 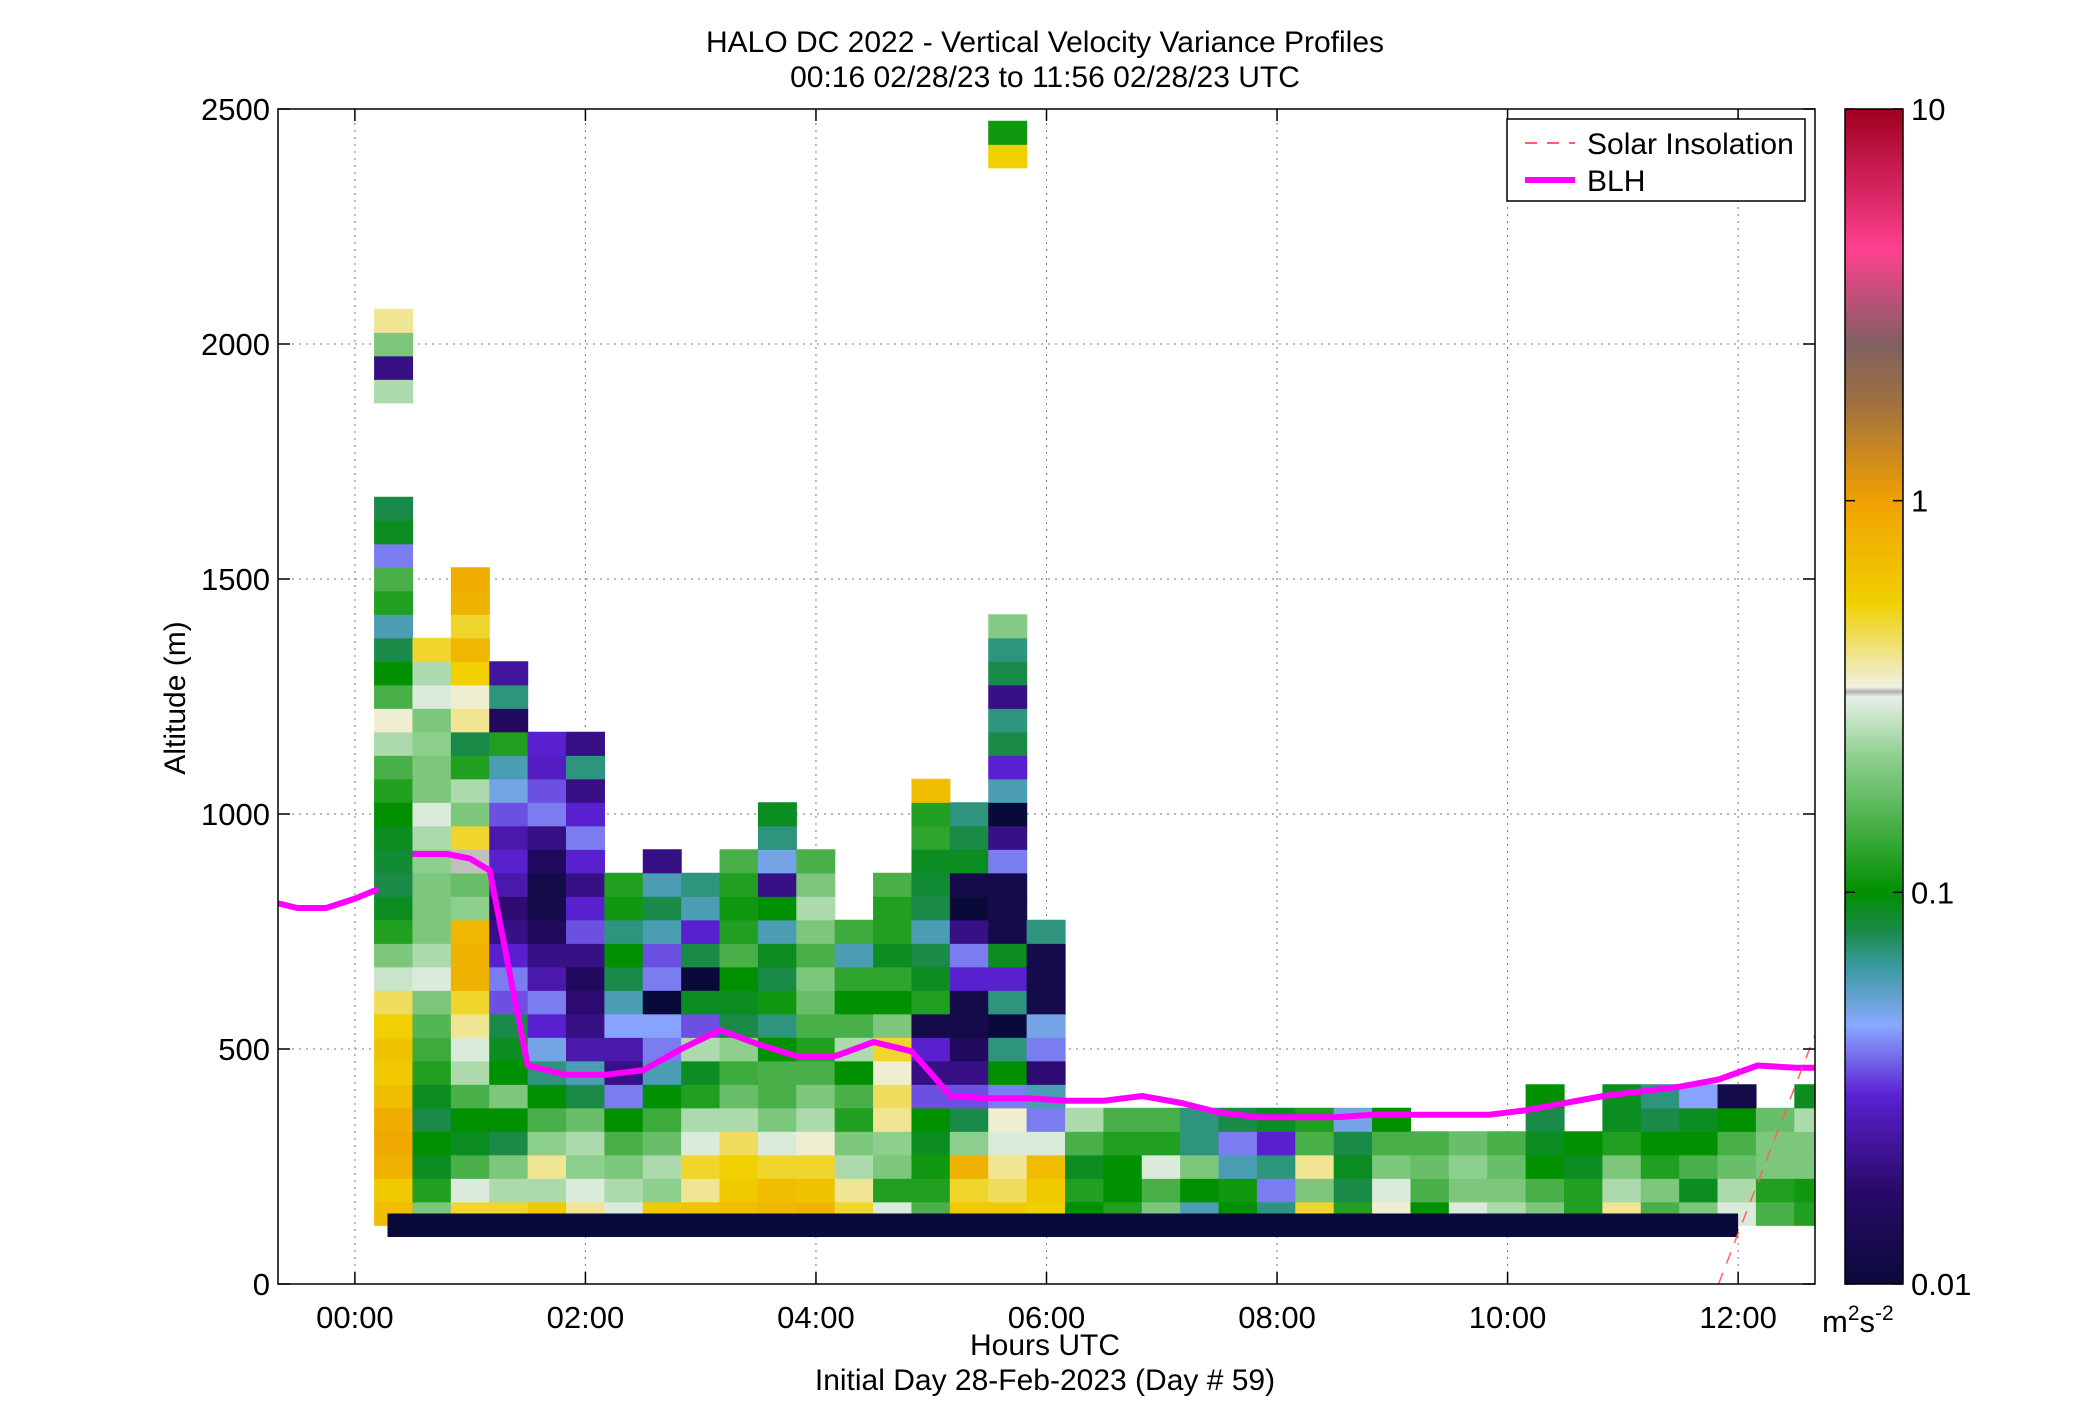 I want to click on colorbar-unit: m2s-2, so click(x=1858, y=1320).